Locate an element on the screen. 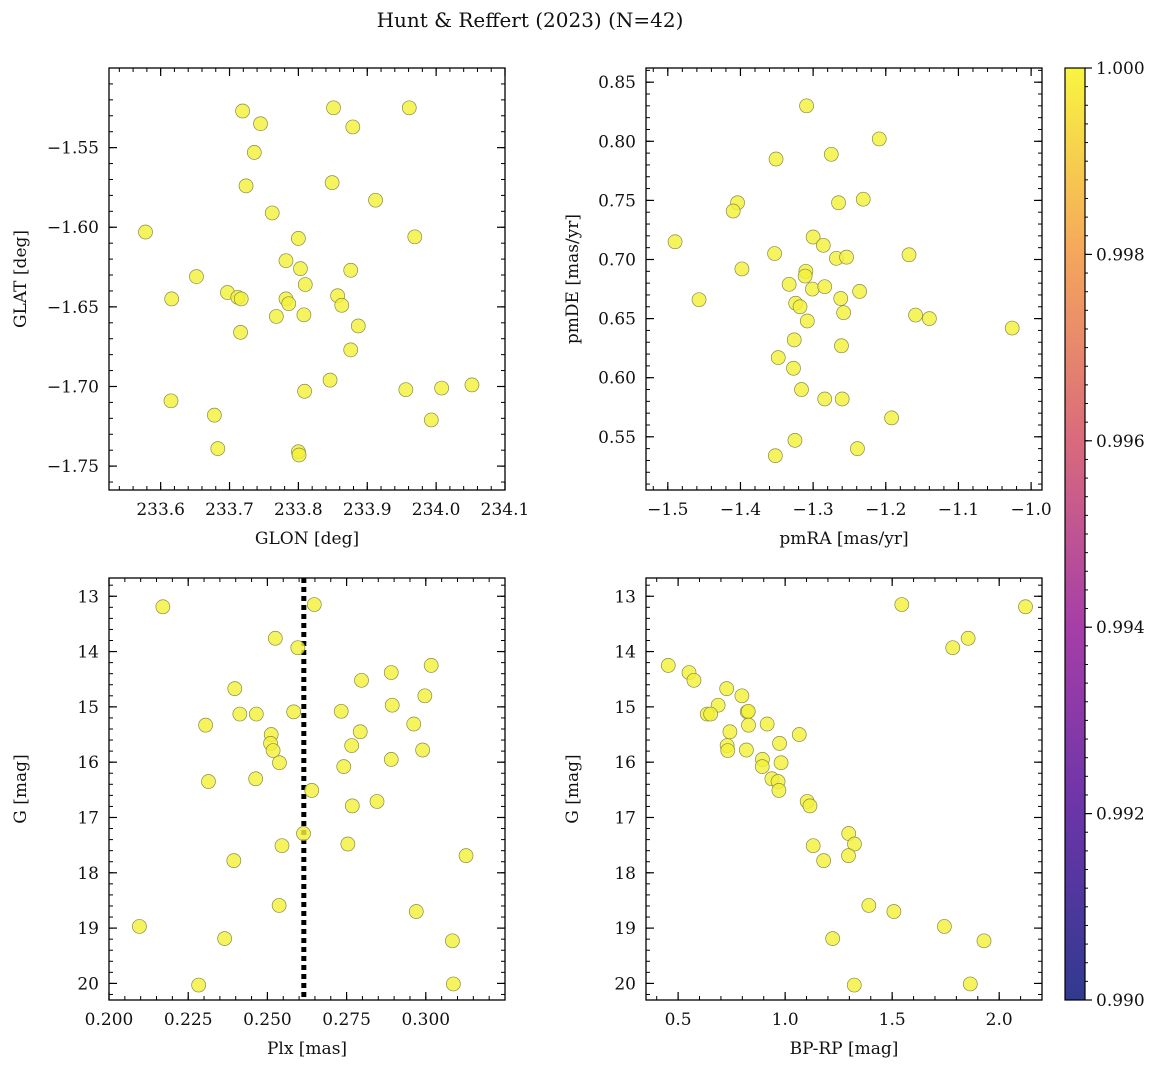 The height and width of the screenshot is (1067, 1161). colorbar-tick-label: 0.994 is located at coordinates (1120, 628).